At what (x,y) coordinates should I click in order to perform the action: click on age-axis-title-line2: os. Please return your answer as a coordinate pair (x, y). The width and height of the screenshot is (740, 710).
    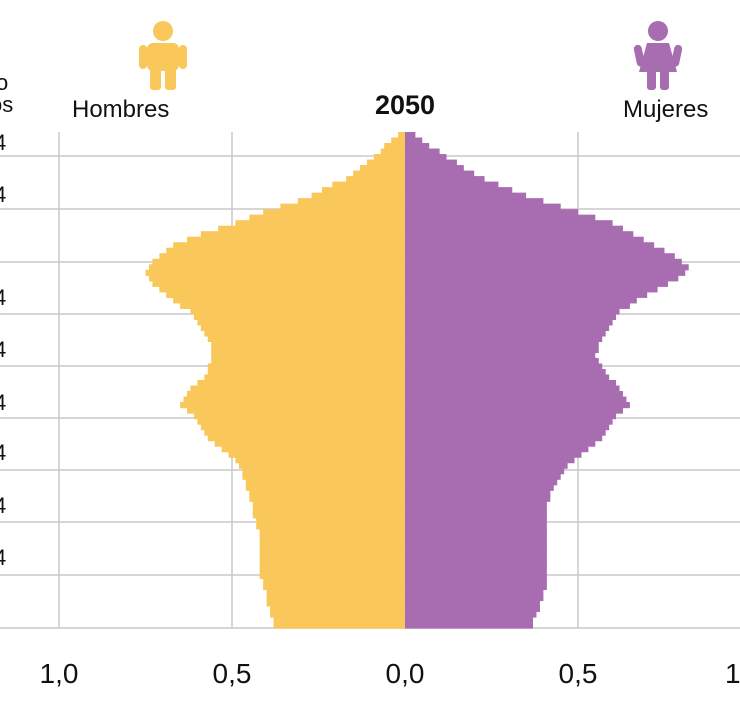
    Looking at the image, I should click on (7, 104).